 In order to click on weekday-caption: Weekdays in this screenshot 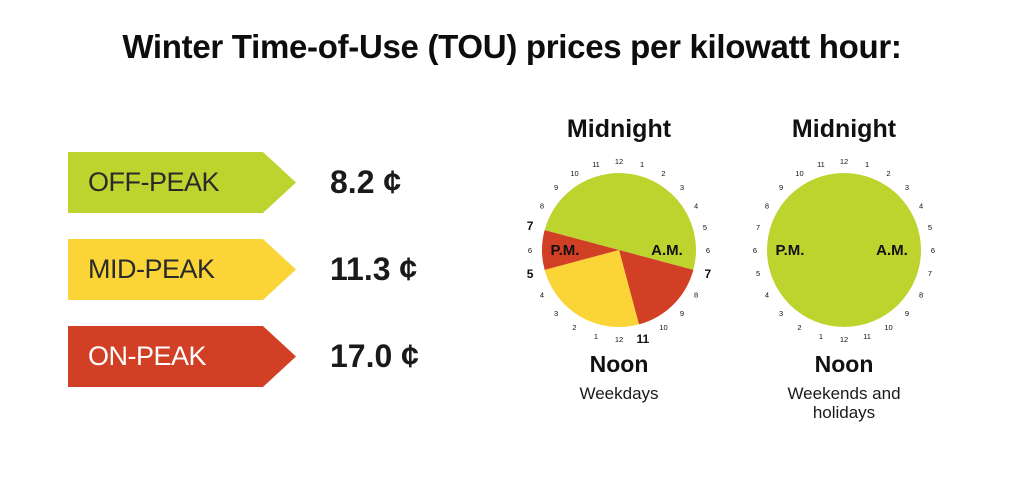, I will do `click(619, 393)`.